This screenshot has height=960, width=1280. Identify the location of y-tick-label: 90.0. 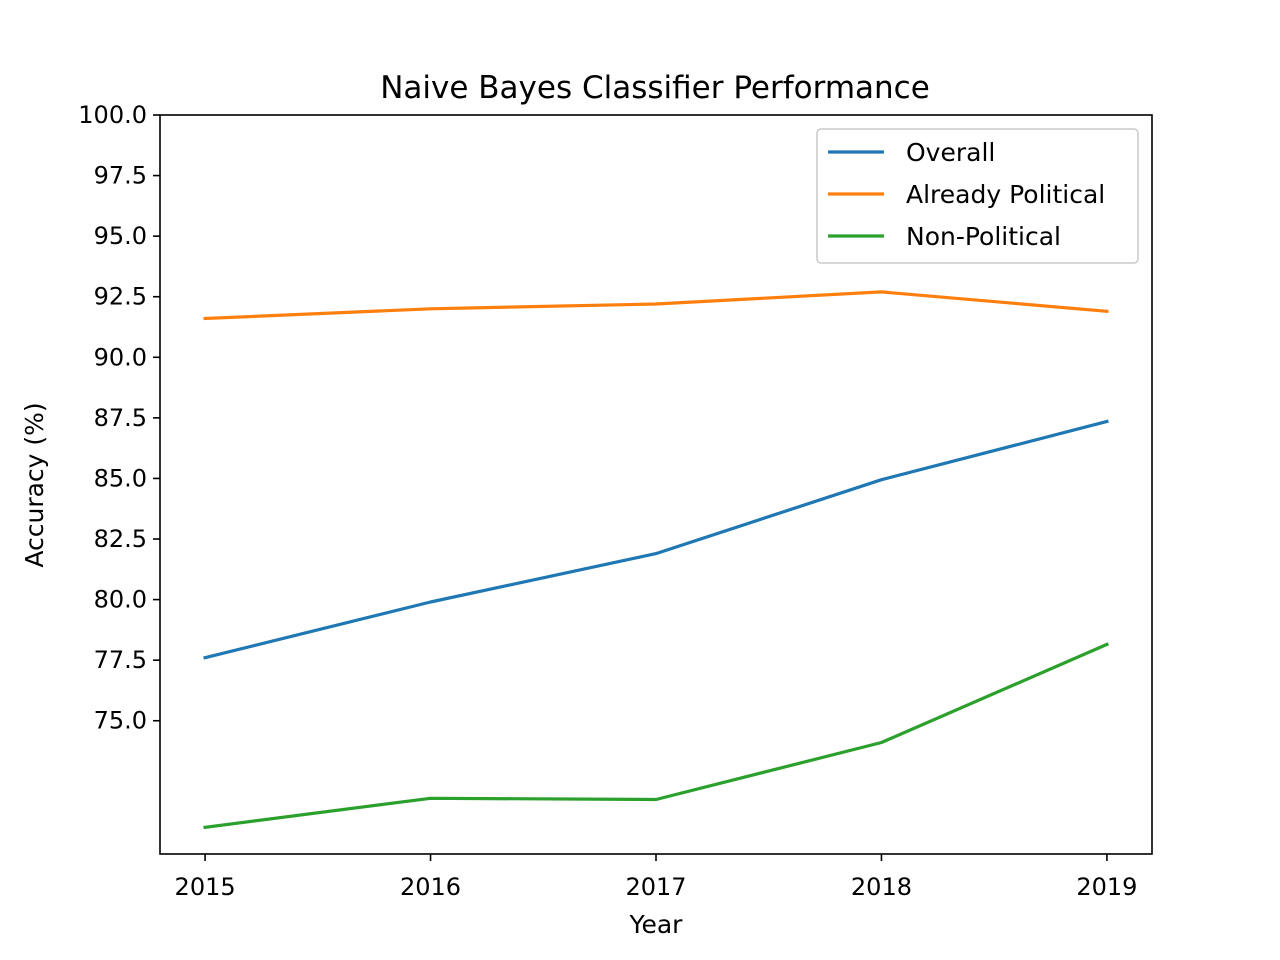
(120, 357).